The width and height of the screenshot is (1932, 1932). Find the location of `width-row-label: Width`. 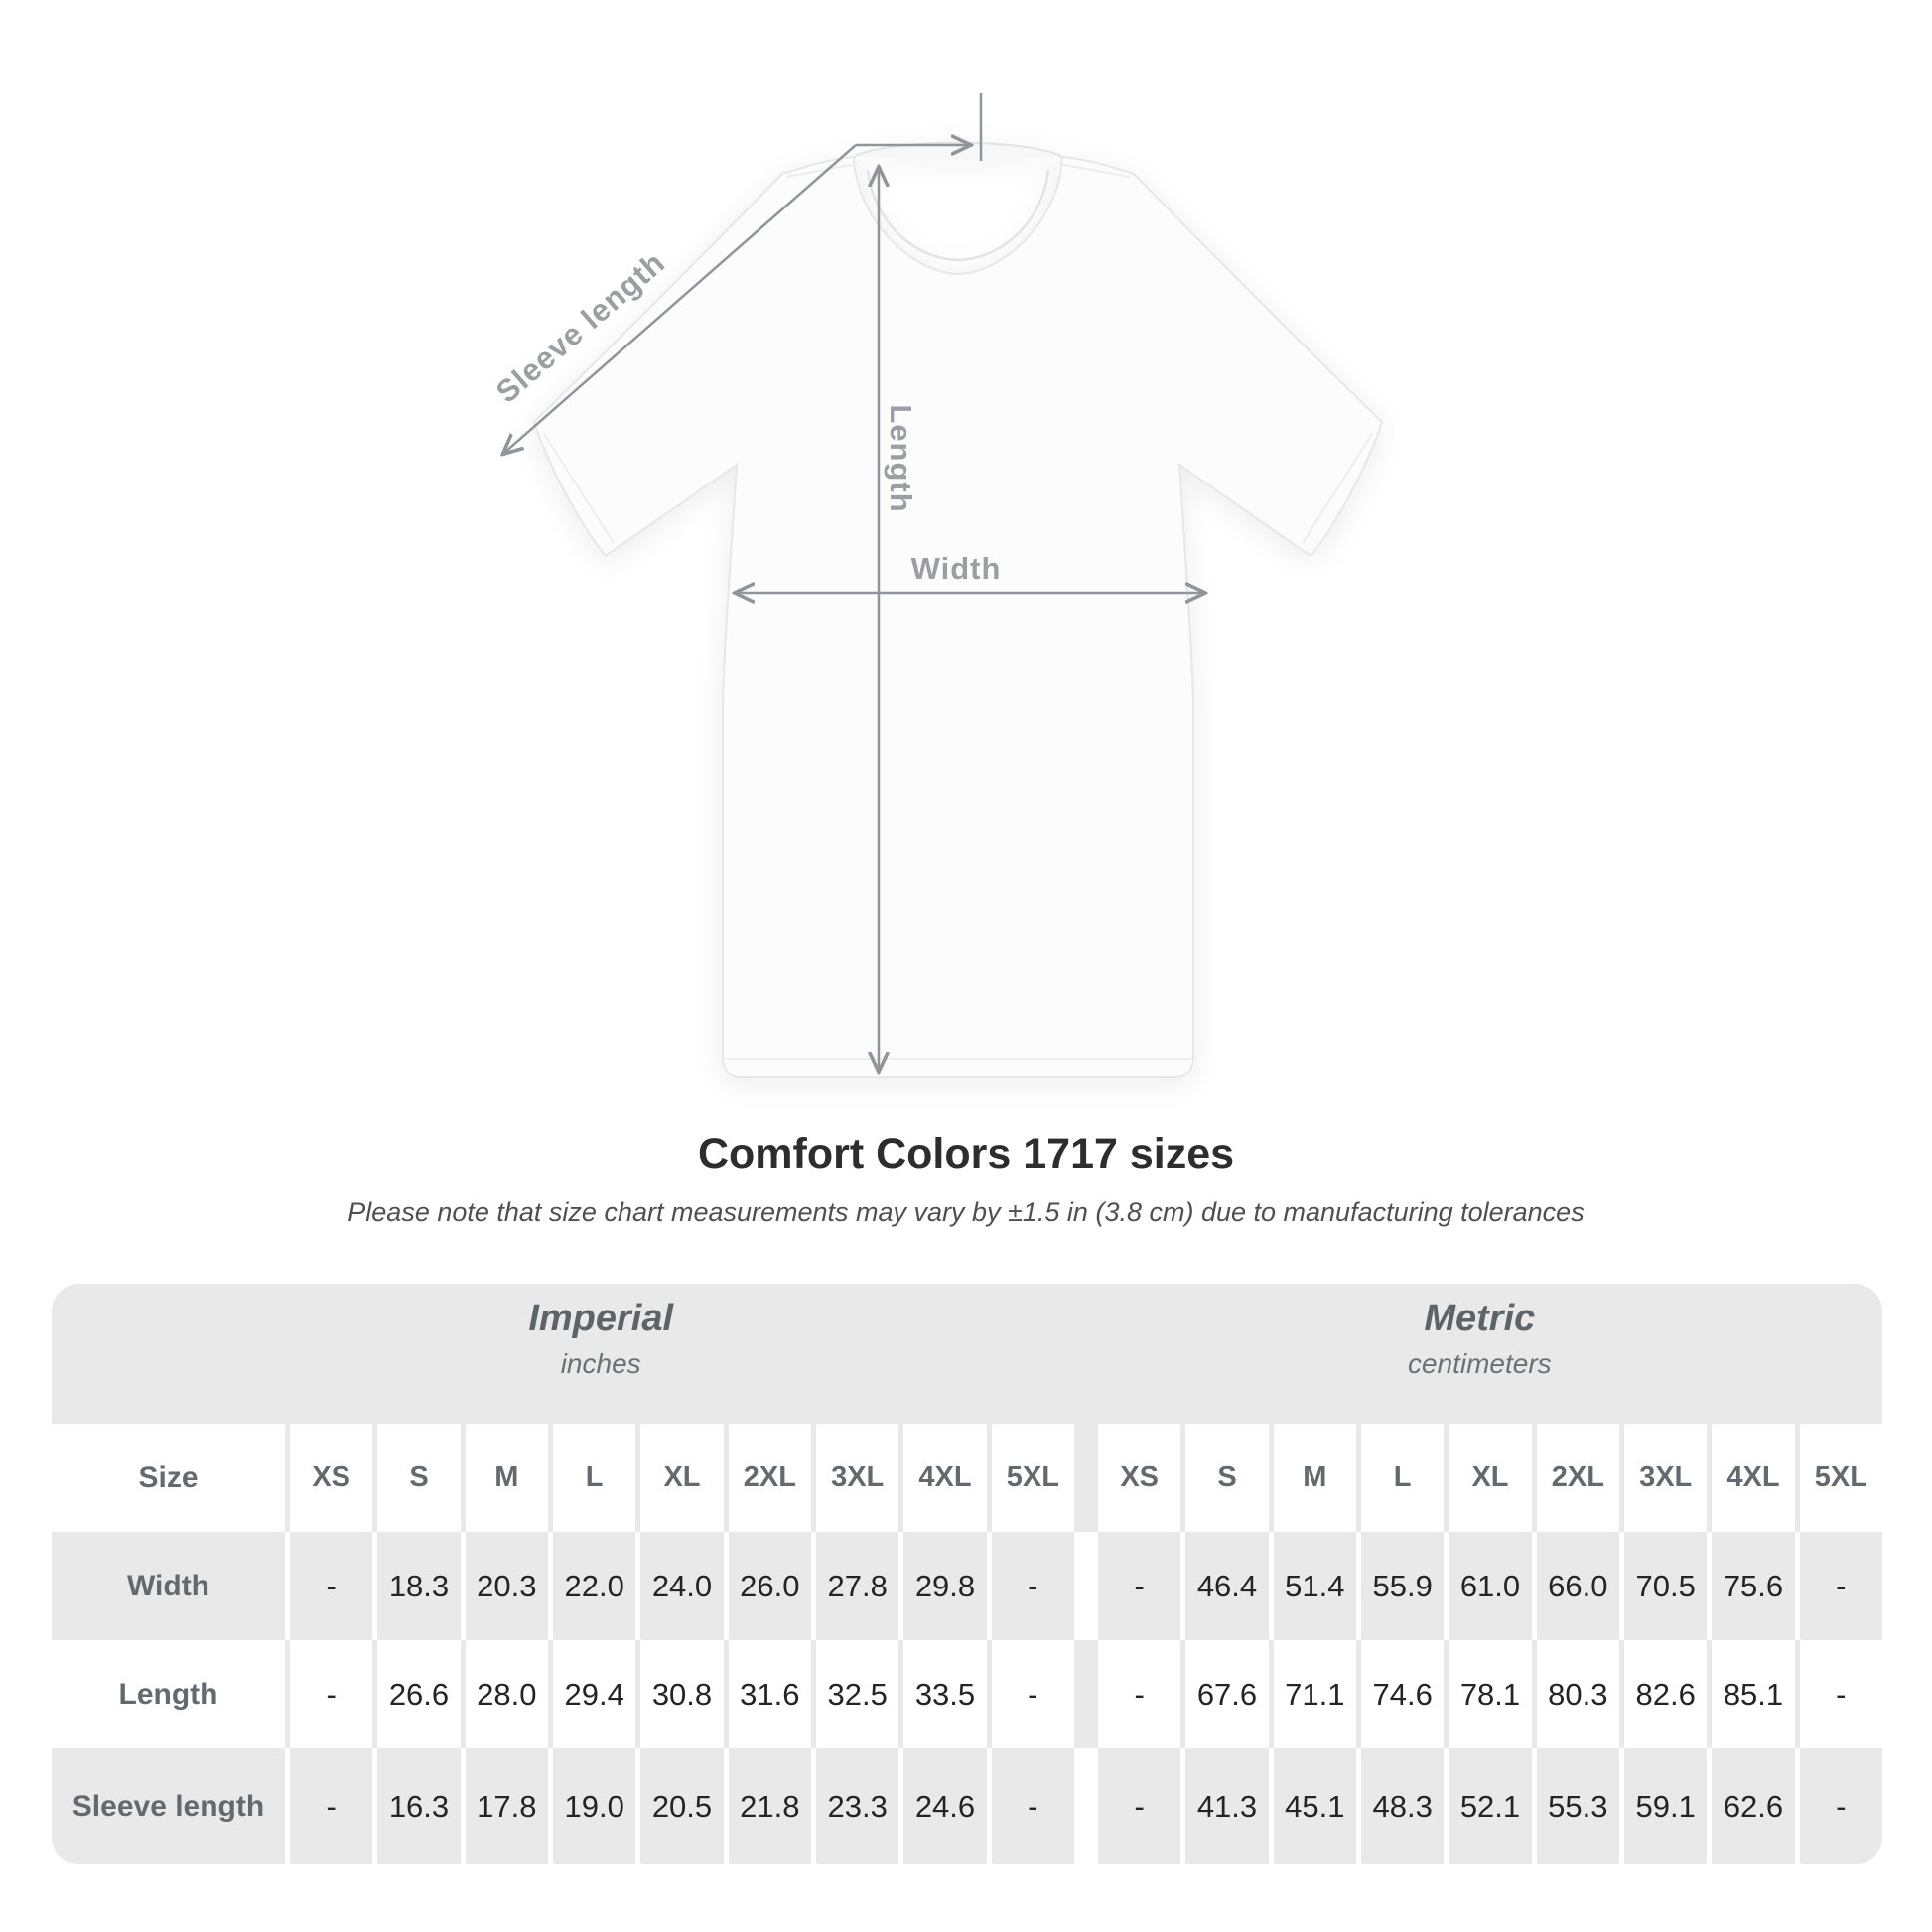

width-row-label: Width is located at coordinates (168, 1586).